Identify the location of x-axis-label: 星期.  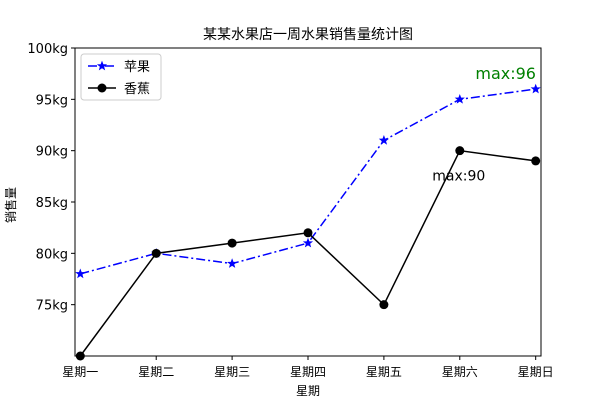
(308, 391).